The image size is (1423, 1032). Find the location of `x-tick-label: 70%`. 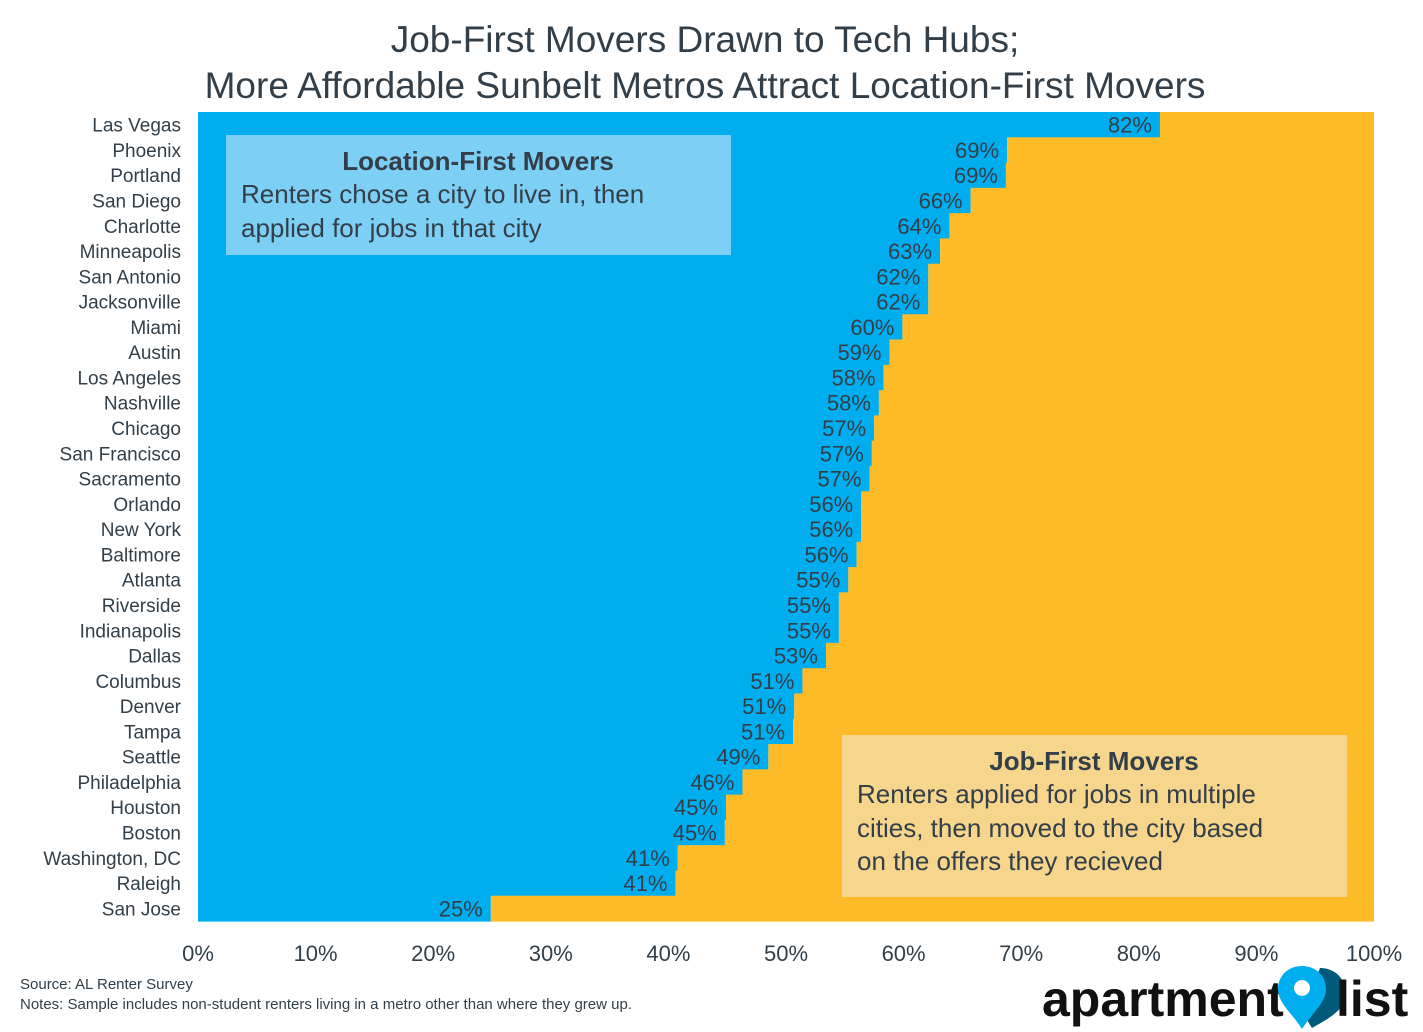

x-tick-label: 70% is located at coordinates (1021, 953).